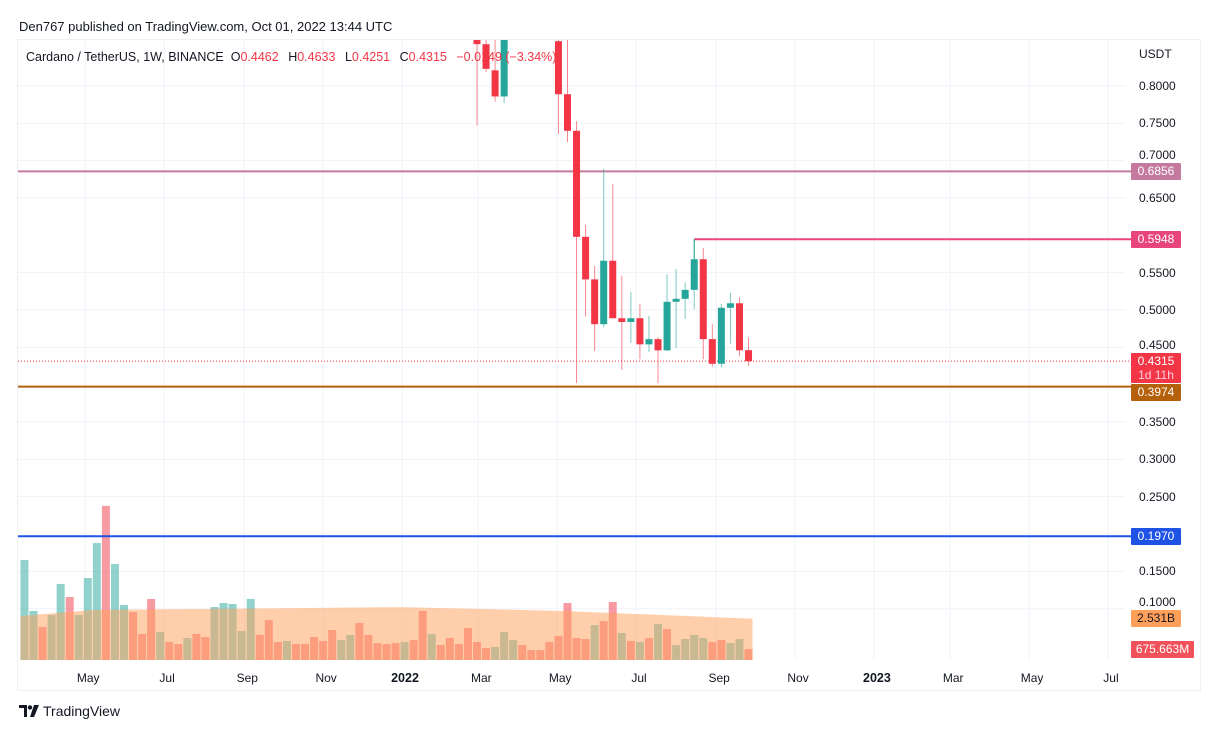 The width and height of the screenshot is (1220, 740). What do you see at coordinates (316, 57) in the screenshot?
I see `high-value: 0.4633` at bounding box center [316, 57].